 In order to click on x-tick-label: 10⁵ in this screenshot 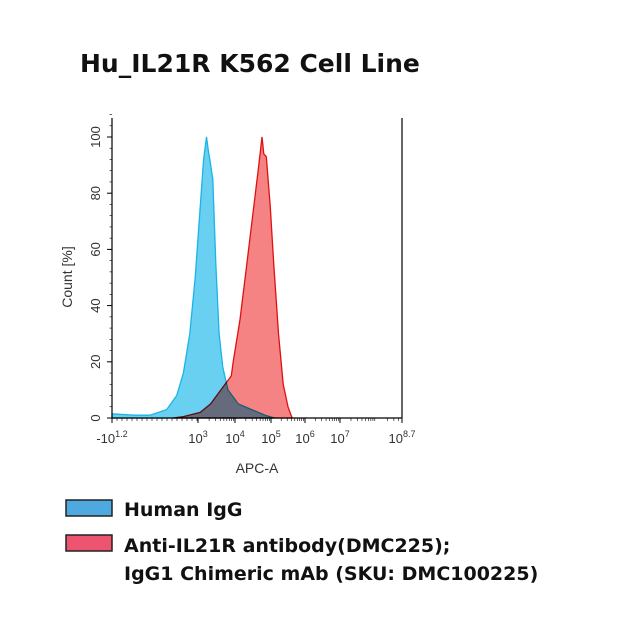, I will do `click(270, 437)`.